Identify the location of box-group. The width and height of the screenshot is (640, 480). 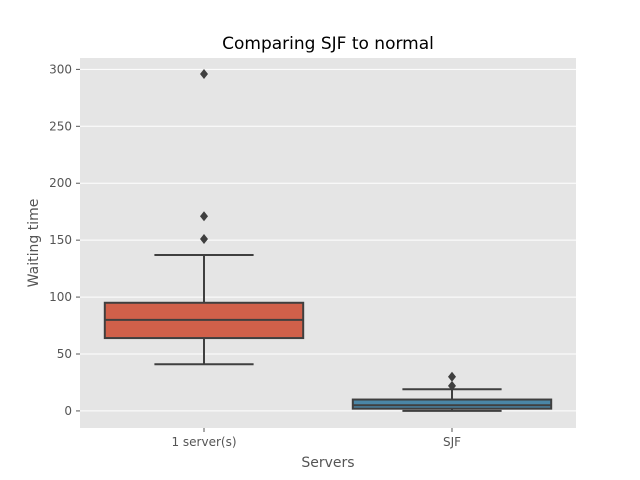
(452, 391).